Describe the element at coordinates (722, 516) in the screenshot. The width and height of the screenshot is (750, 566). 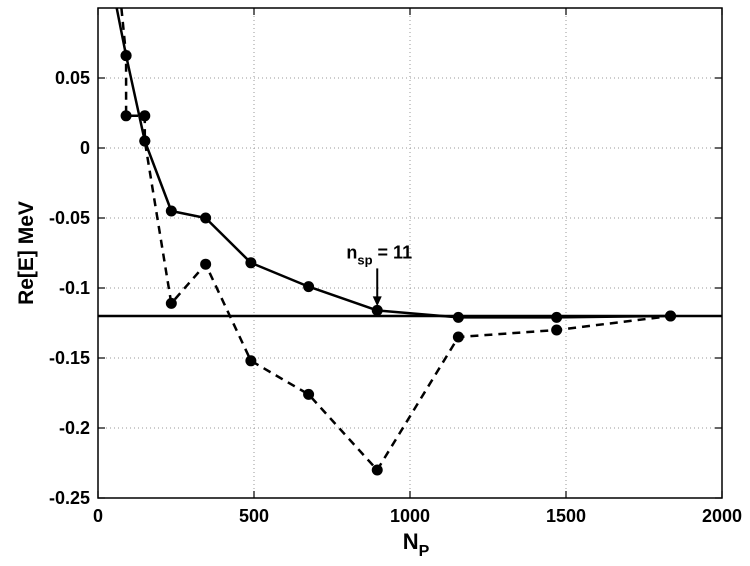
I see `x-tick-label: 2000` at that location.